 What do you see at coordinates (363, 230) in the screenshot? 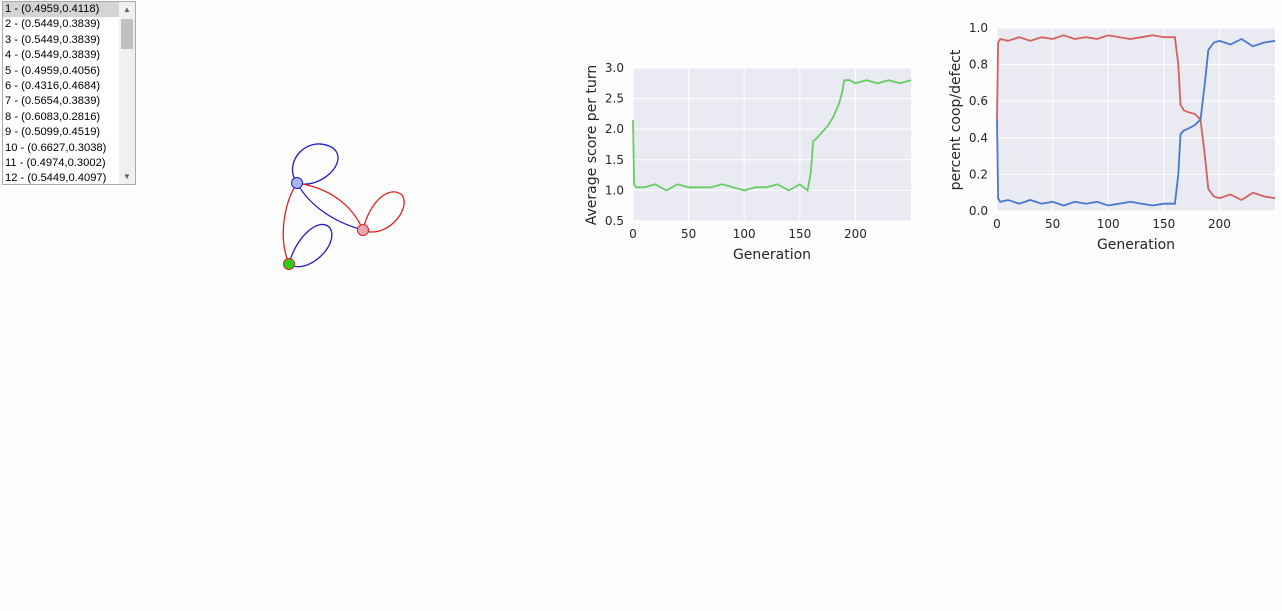
I see `node-right` at bounding box center [363, 230].